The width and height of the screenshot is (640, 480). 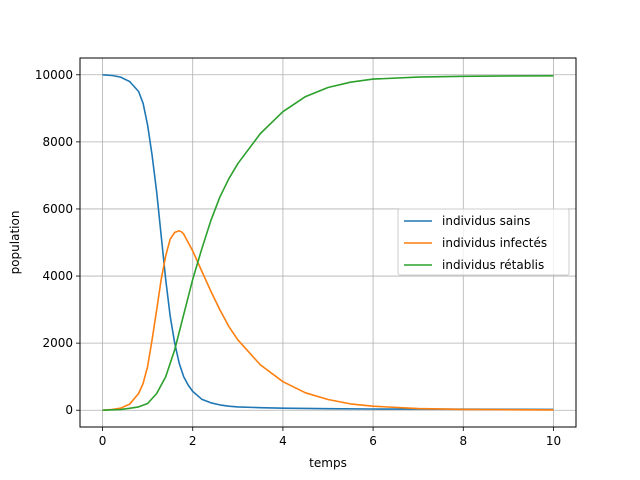 What do you see at coordinates (328, 463) in the screenshot?
I see `x-axis-label: temps` at bounding box center [328, 463].